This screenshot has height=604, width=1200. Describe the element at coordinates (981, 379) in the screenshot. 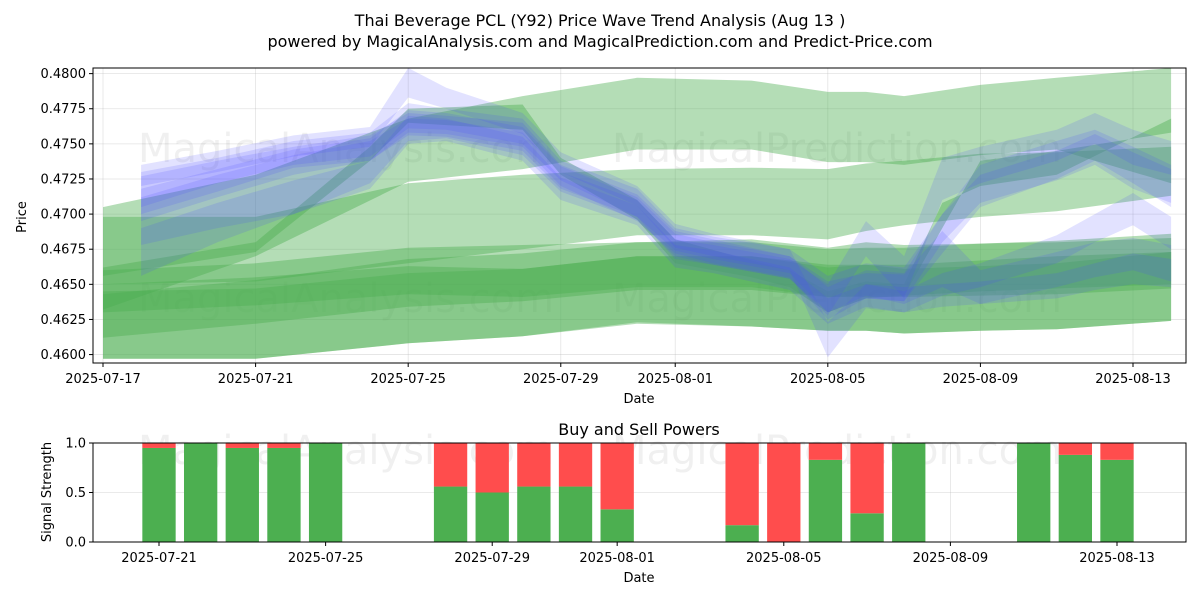

I see `price-x-tick-label: 2025-08-09` at that location.